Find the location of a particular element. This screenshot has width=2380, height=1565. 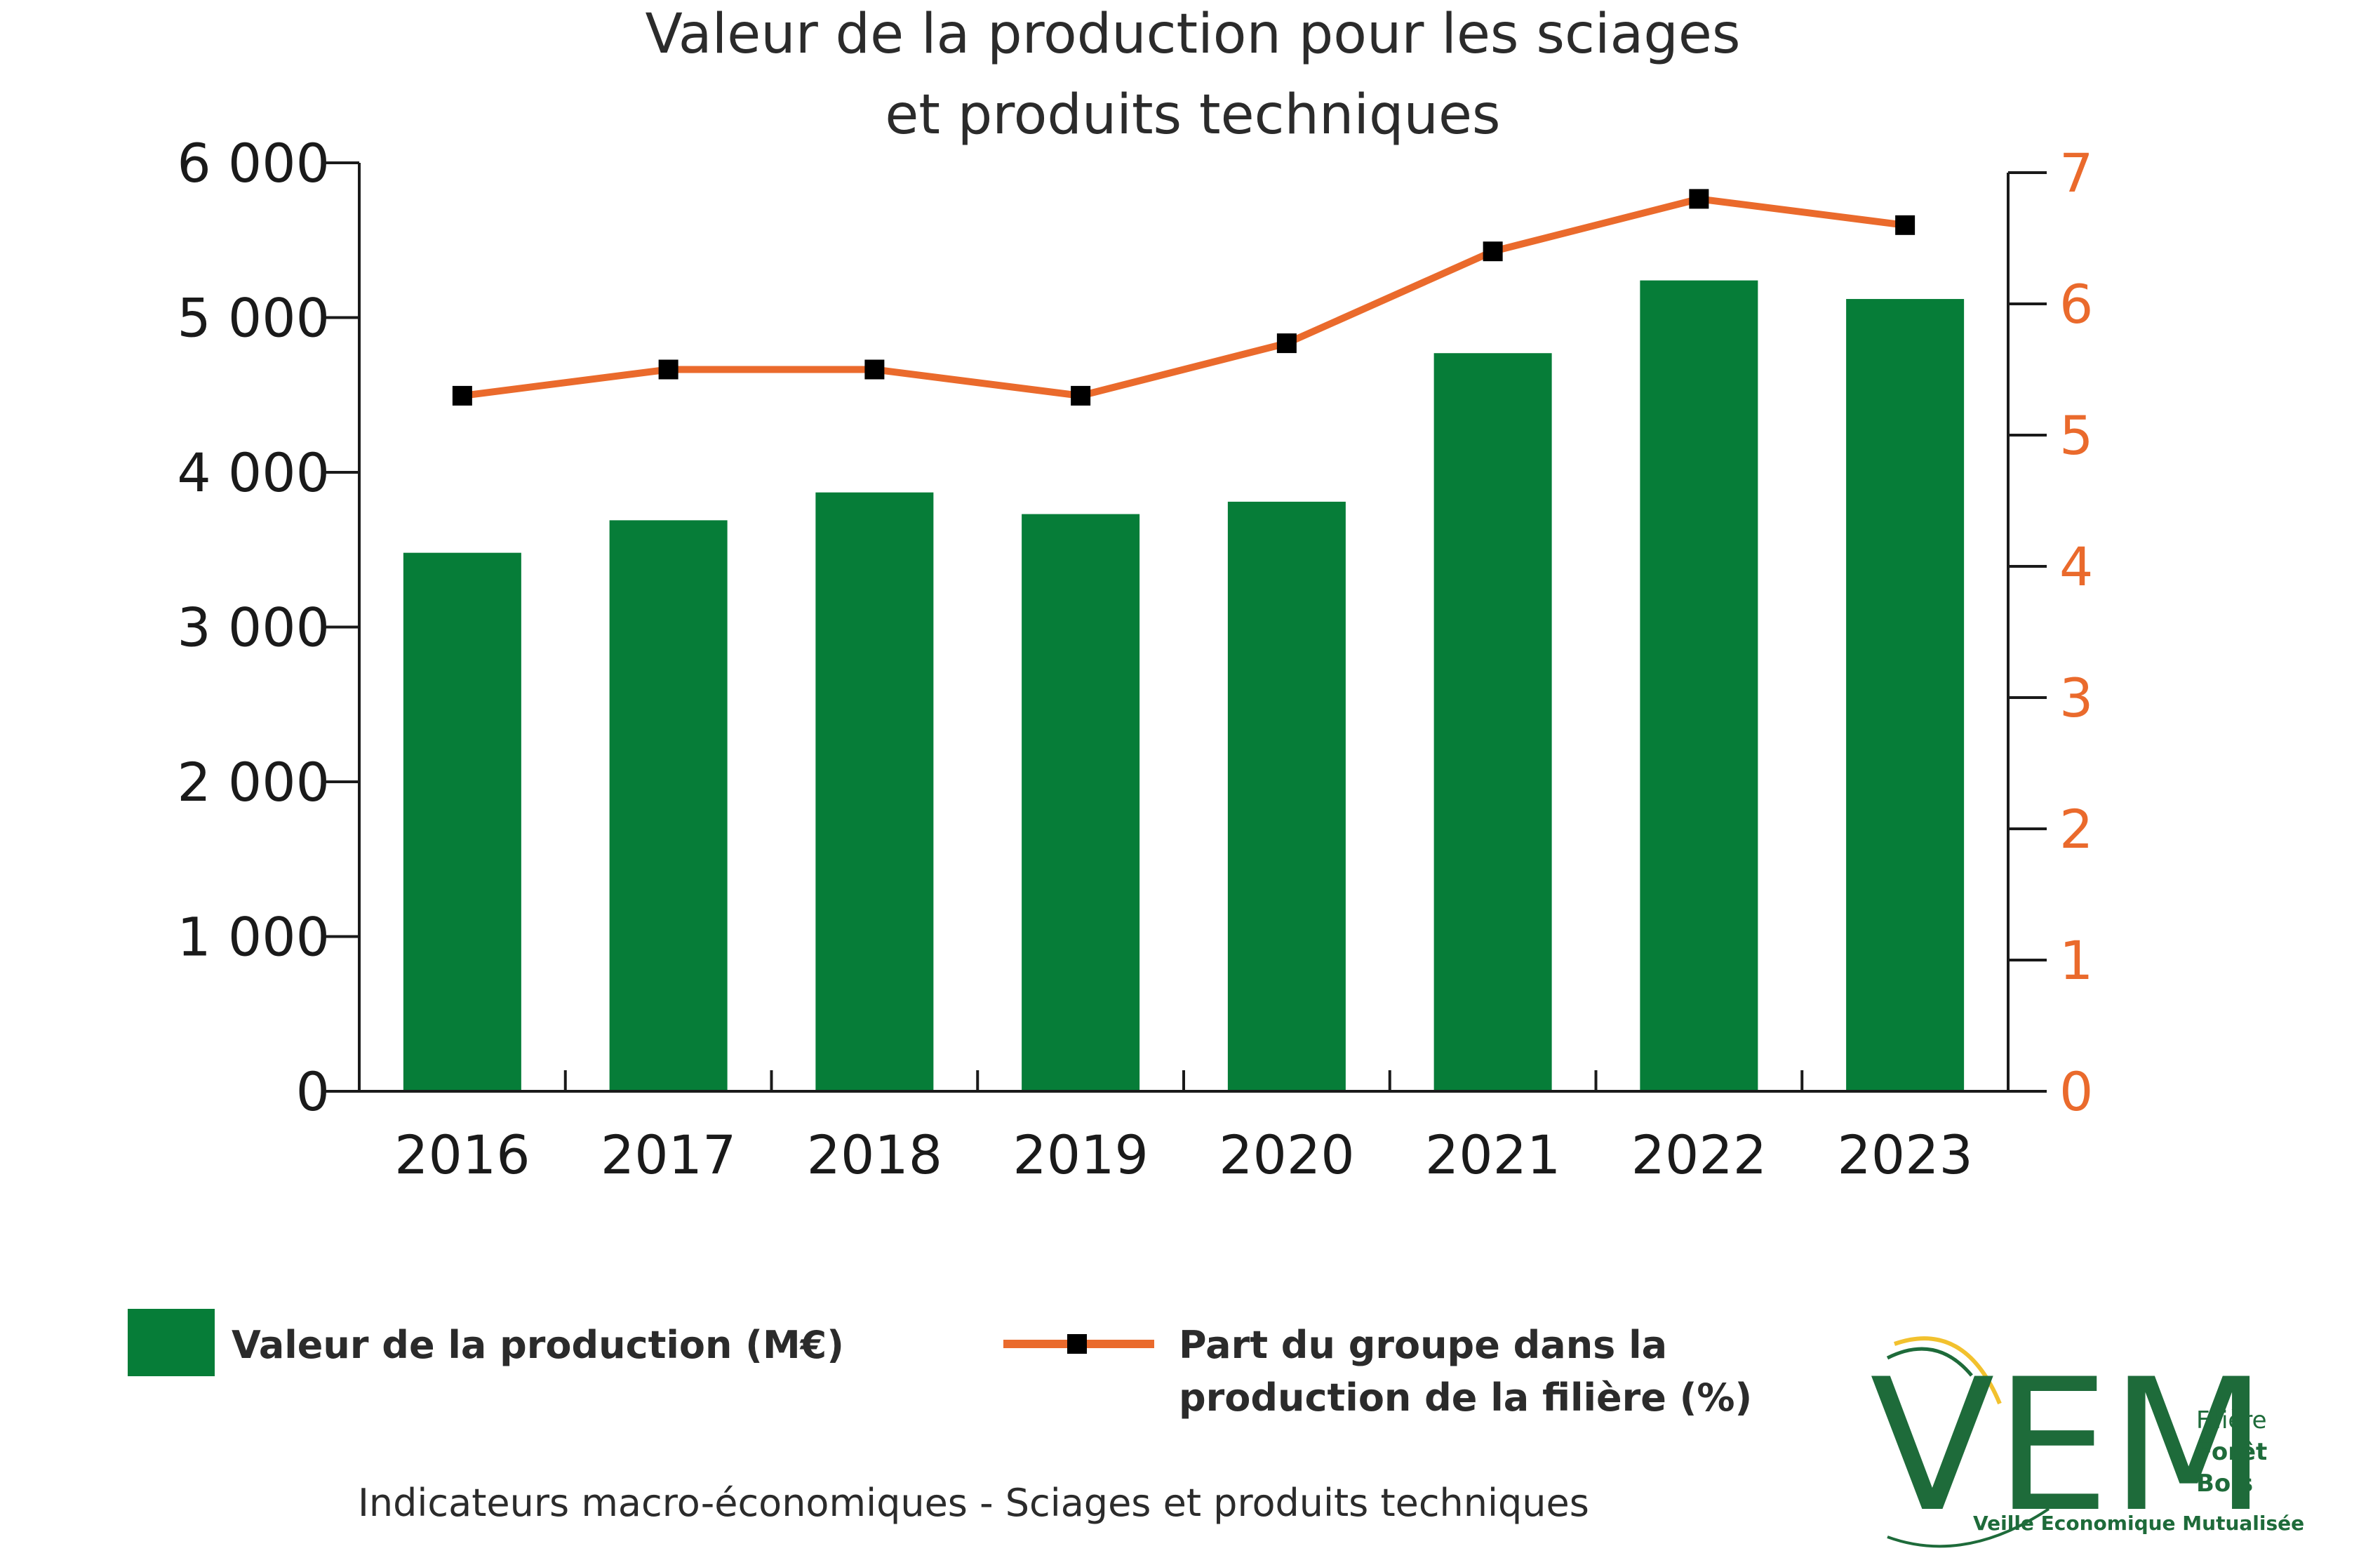

line-marker-2022 is located at coordinates (1699, 199).